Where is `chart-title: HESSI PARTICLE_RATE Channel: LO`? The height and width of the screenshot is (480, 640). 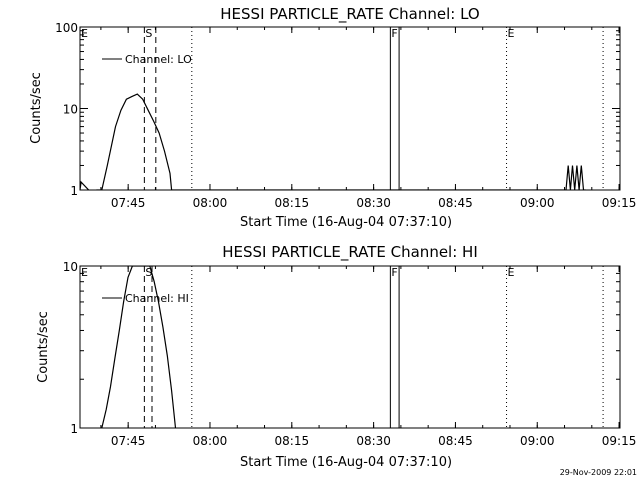
chart-title: HESSI PARTICLE_RATE Channel: LO is located at coordinates (349, 14).